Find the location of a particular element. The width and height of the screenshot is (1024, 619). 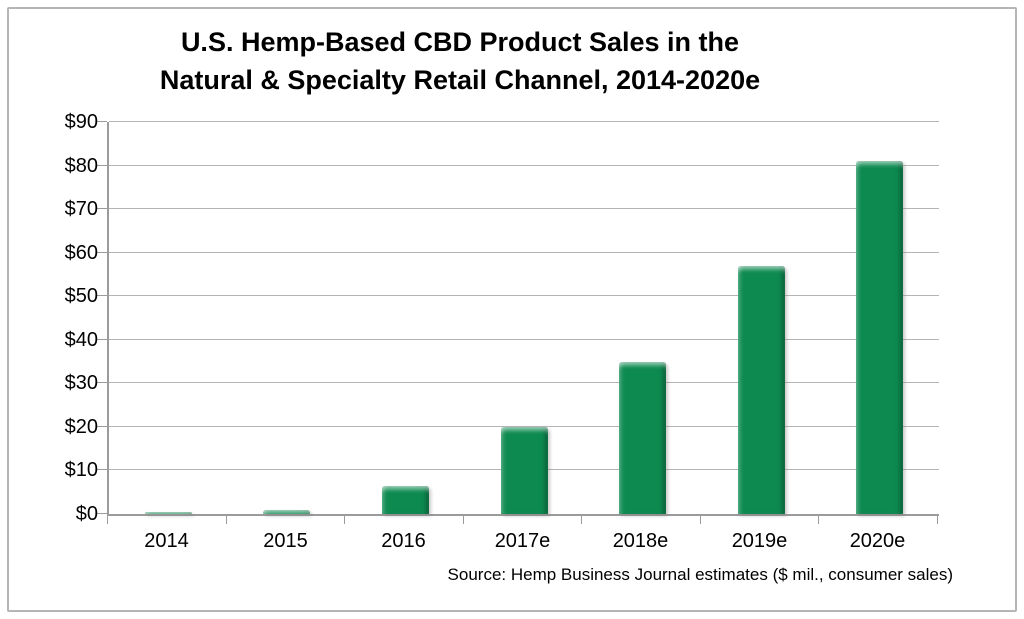

bar-2017e is located at coordinates (524, 470).